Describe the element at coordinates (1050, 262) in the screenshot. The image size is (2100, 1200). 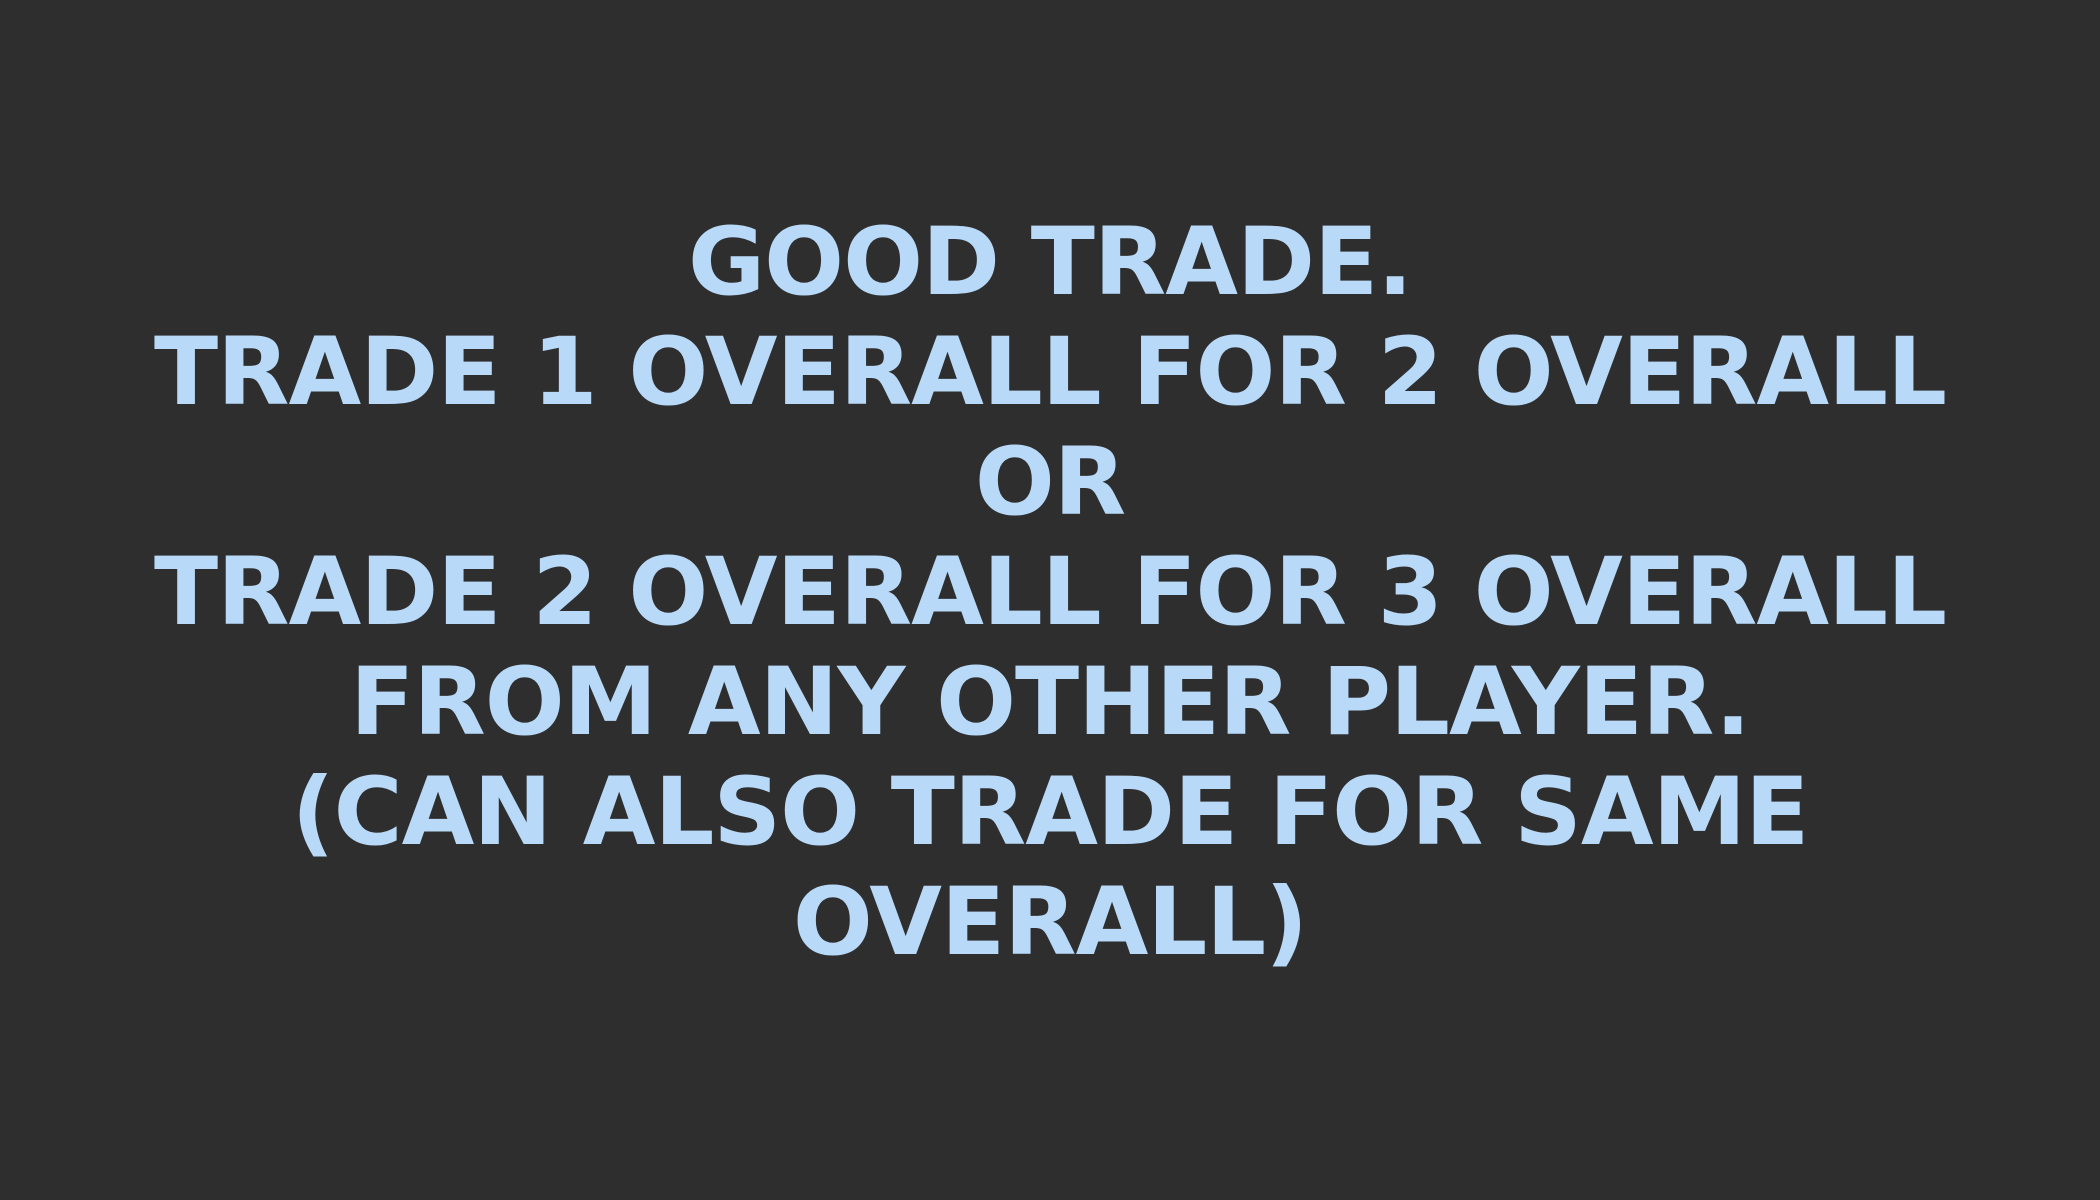
I see `slide-line-heading: GOOD TRADE.` at that location.